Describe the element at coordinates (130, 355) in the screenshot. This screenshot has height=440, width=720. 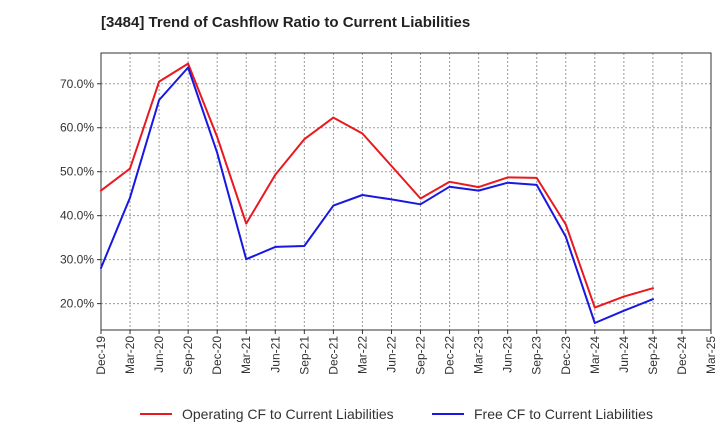
I see `x-tick-label: Mar-20` at that location.